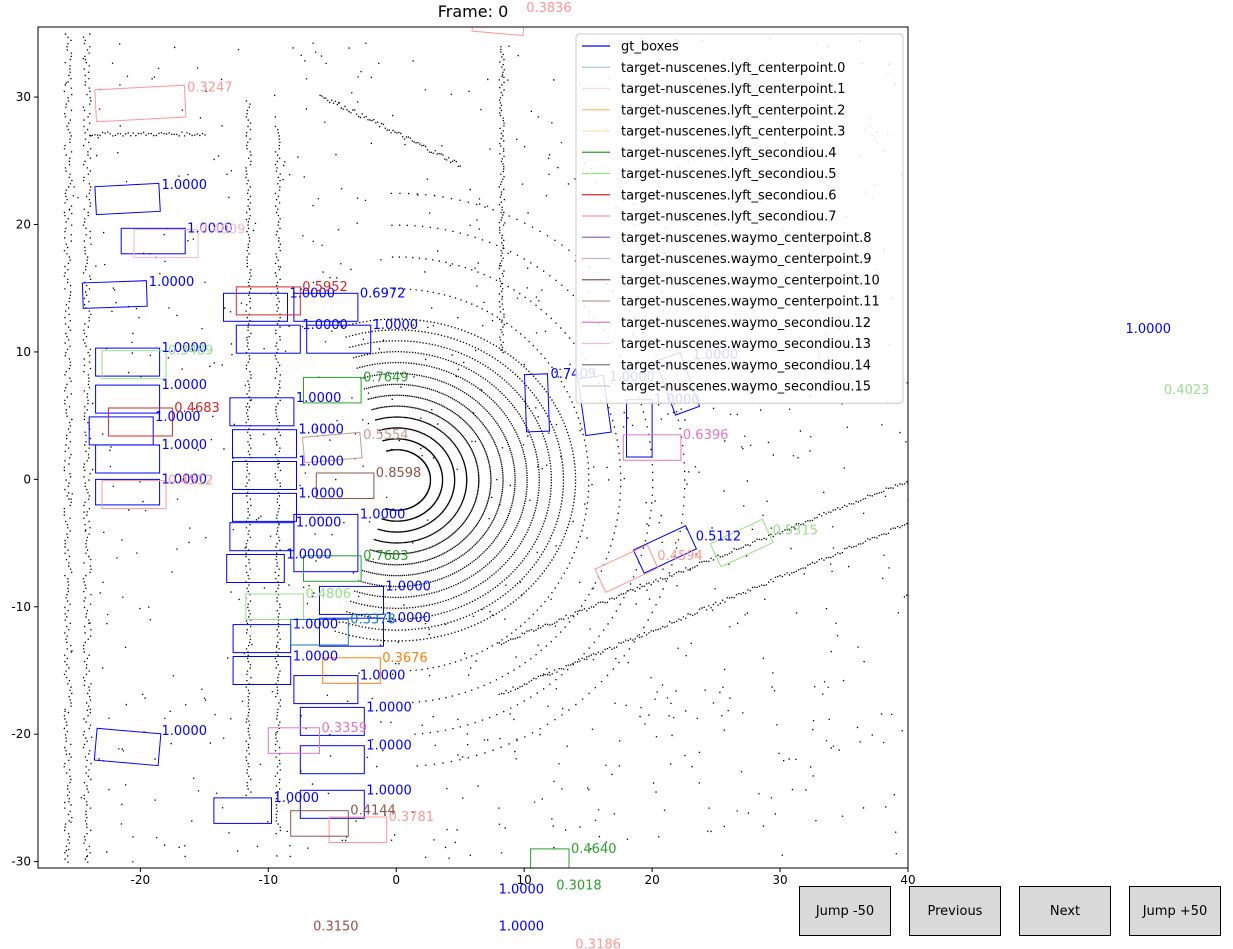  I want to click on legend-label: gt_boxes, so click(650, 47).